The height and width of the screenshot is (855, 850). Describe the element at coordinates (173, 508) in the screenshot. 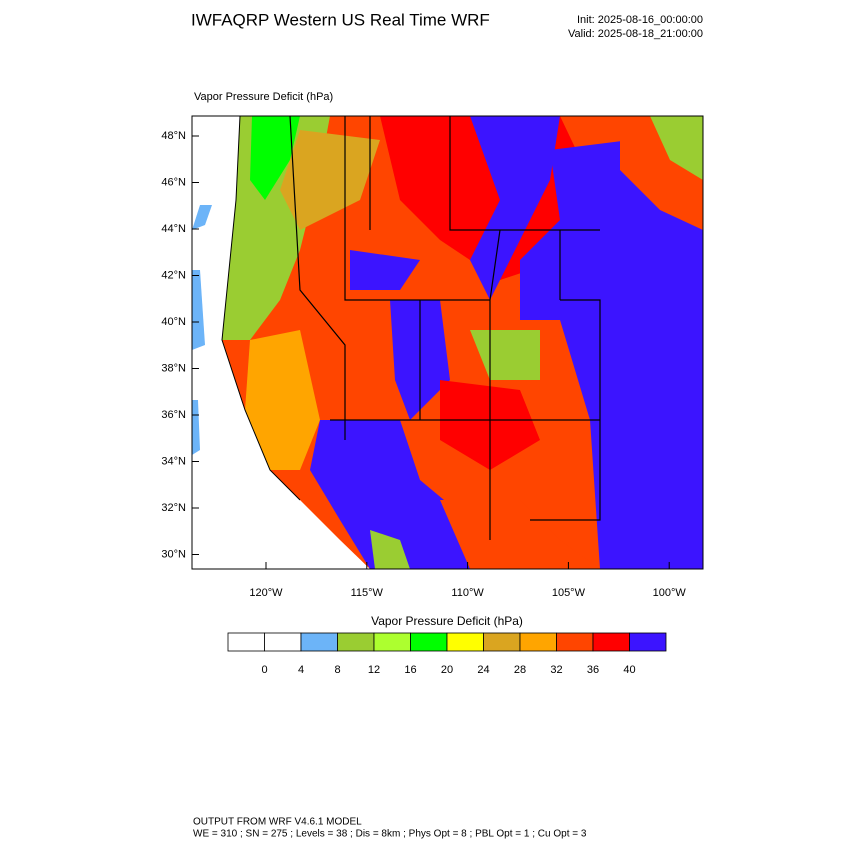

I see `lat-label: 32°N` at that location.